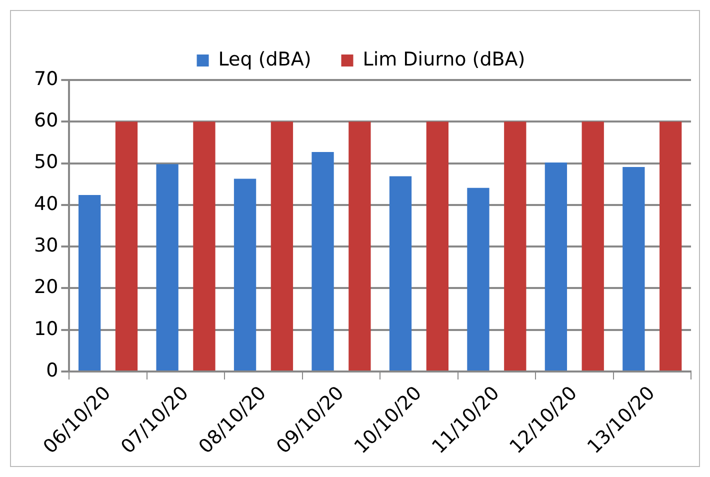 The height and width of the screenshot is (477, 710). I want to click on y-tick-label: 40, so click(46, 203).